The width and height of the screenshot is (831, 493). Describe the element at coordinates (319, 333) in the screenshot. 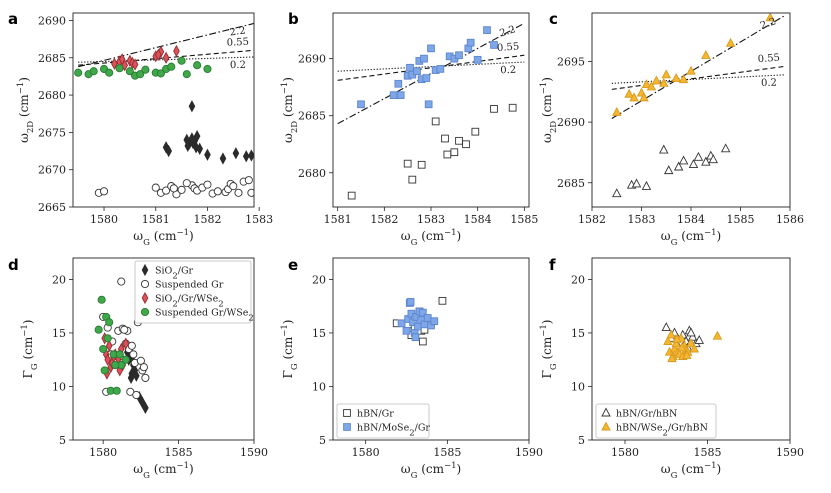

I see `y-tick-label: 15` at that location.